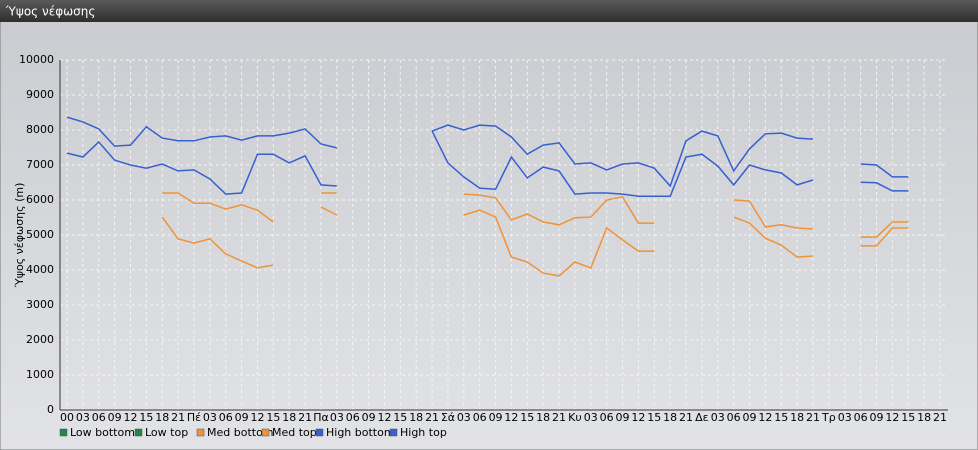 This screenshot has height=450, width=978. I want to click on y-tick-label: 4000, so click(40, 269).